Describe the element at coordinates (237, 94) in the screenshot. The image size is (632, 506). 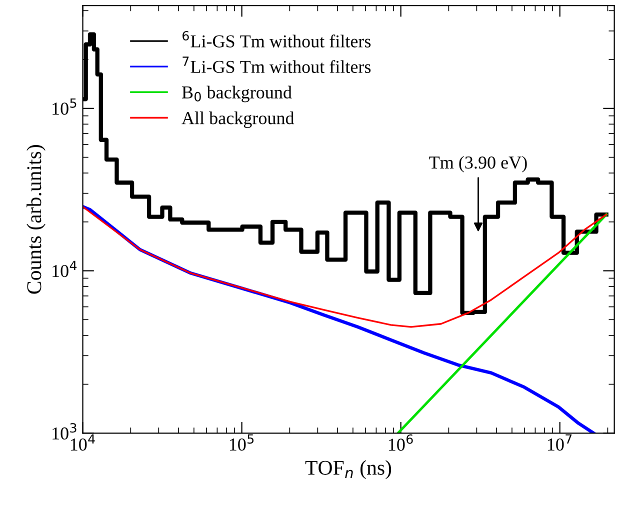
I see `legend-label: B$_{0}$ background` at that location.